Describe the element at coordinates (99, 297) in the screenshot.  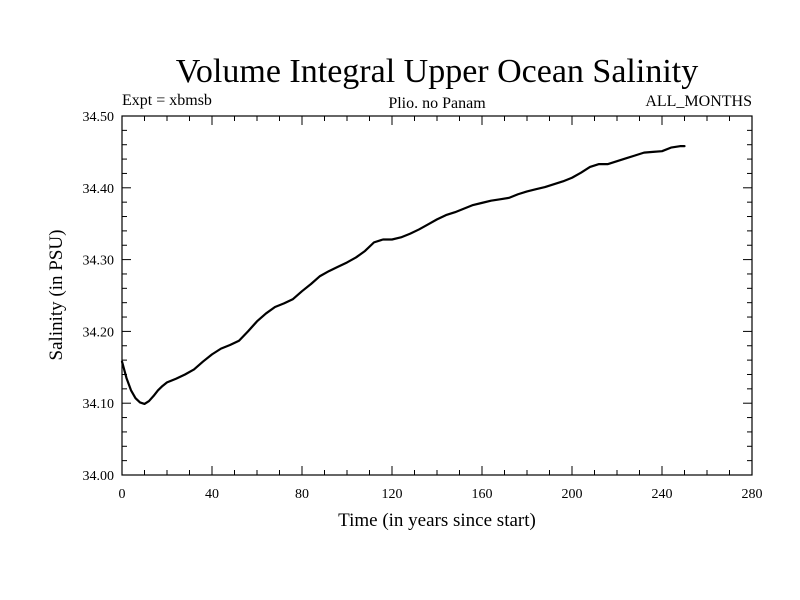
I see `y-axis: 34.00 34.10 34.20 34.30 34.40 34.50` at that location.